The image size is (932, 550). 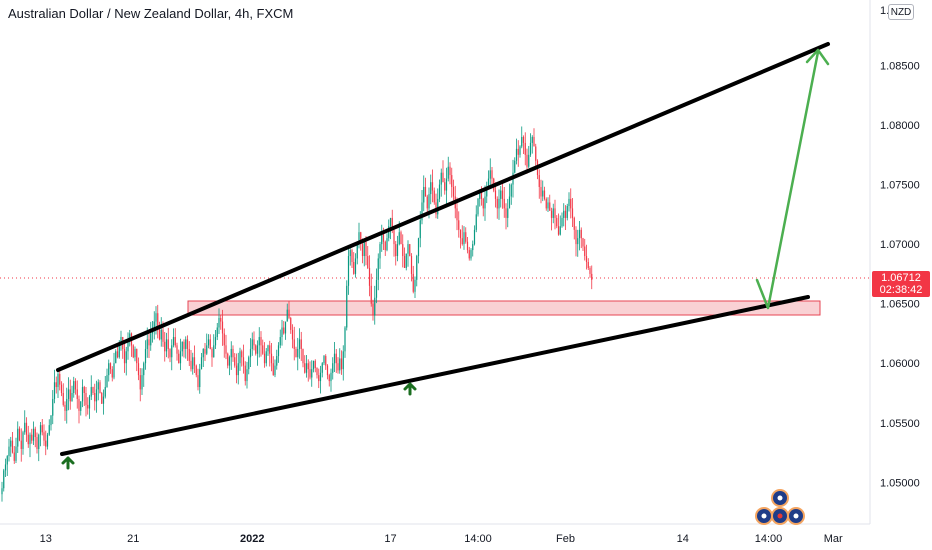 I want to click on time-tick-label: 21, so click(x=133, y=539).